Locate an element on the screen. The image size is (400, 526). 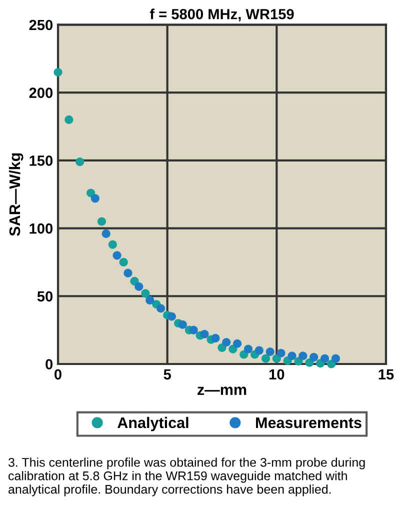
text: 3. This centerline profile was obtained for the 3-mm probe during calibration at 5.8 GHz in the WR159 waveguide matched with analytical profile. Boundary corrections have been applied. is located at coordinates (186, 477).